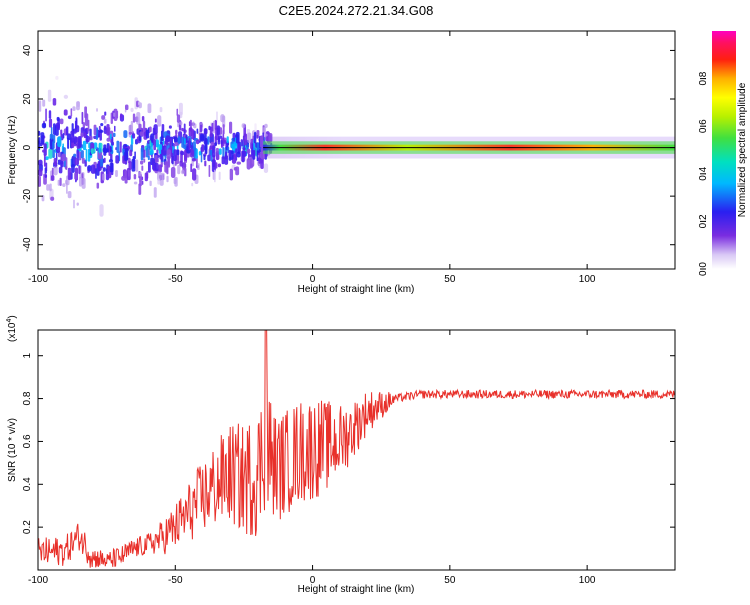  Describe the element at coordinates (27, 50) in the screenshot. I see `top-y-tick-label: 40` at that location.